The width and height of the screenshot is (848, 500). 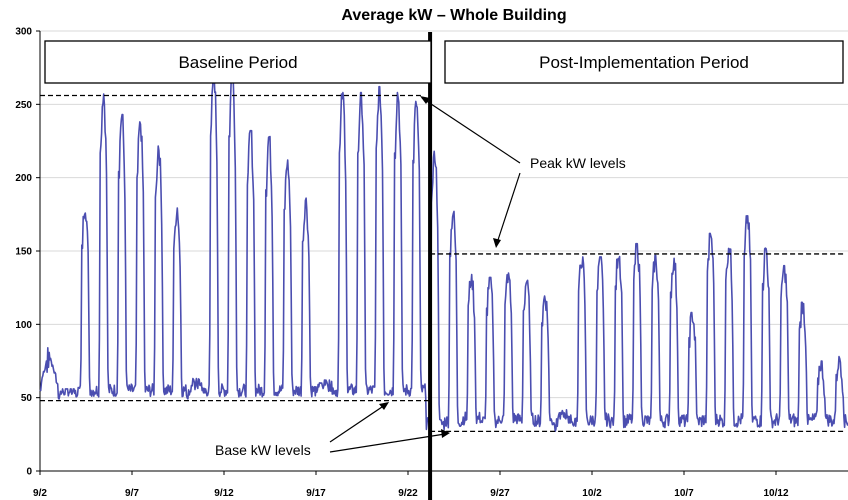 What do you see at coordinates (425, 100) in the screenshot?
I see `peak-arrowhead-baseline` at bounding box center [425, 100].